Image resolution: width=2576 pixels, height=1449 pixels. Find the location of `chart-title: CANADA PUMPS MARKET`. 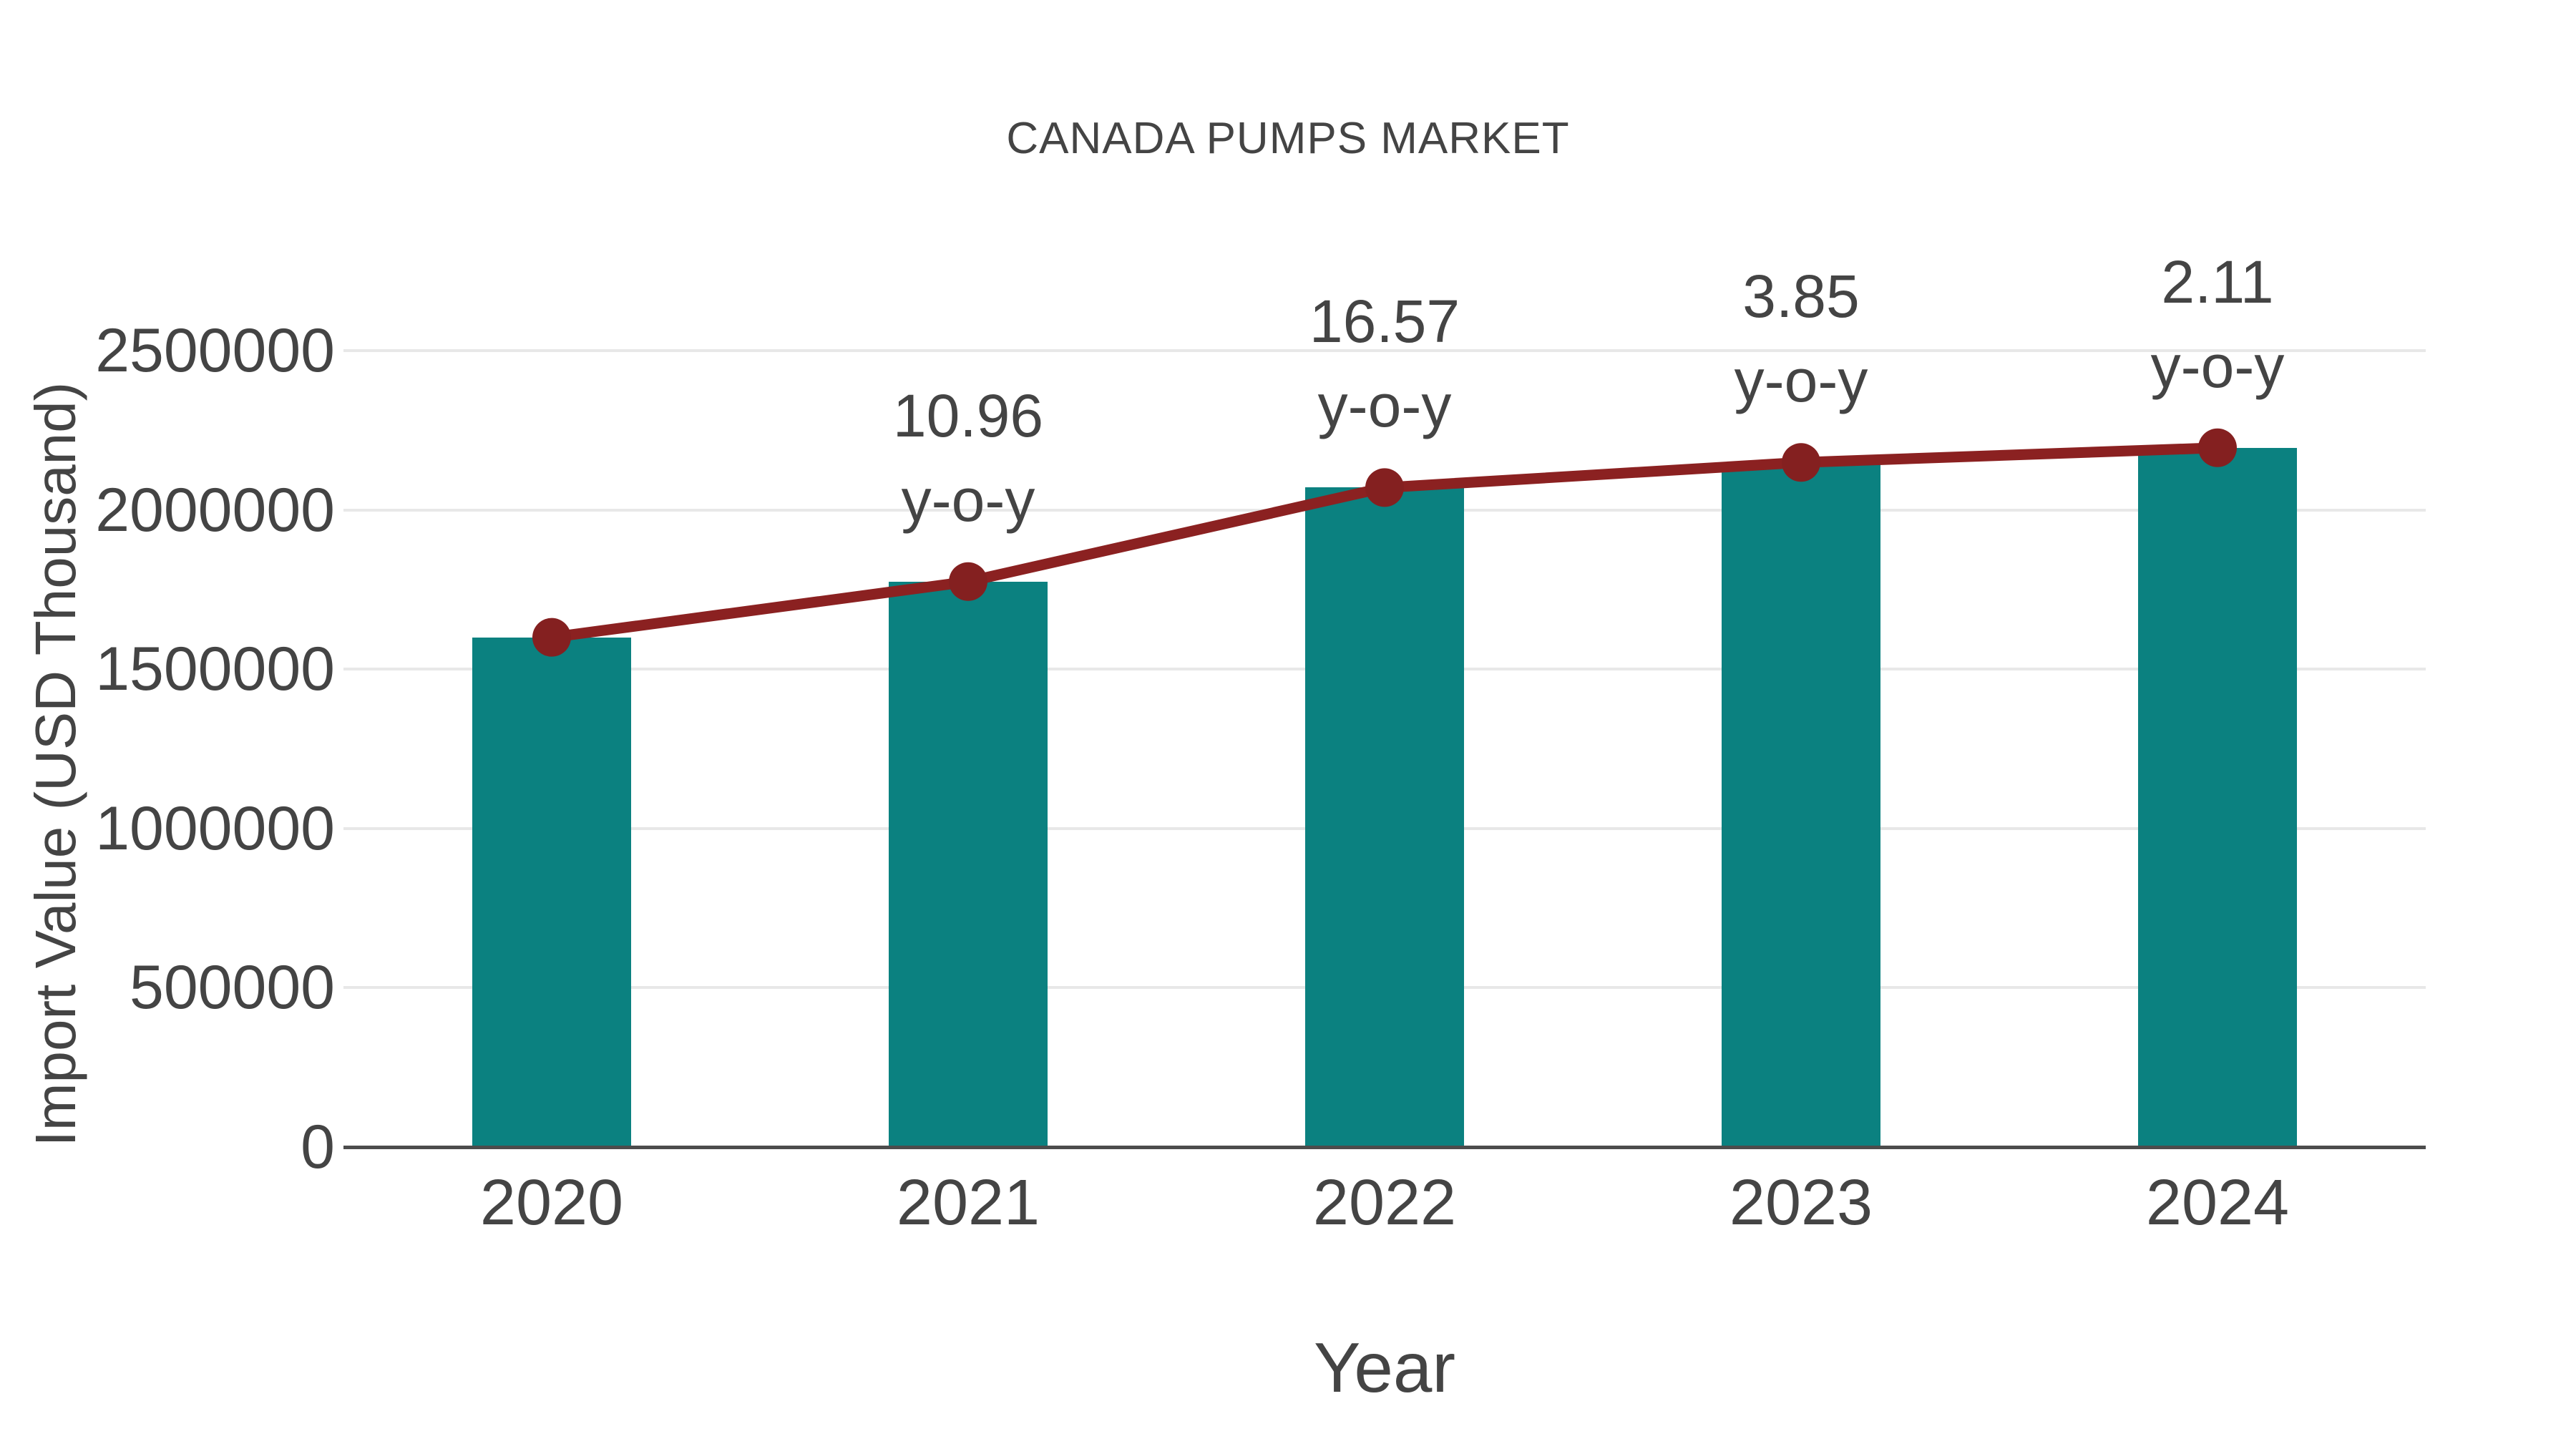

chart-title: CANADA PUMPS MARKET is located at coordinates (1288, 138).